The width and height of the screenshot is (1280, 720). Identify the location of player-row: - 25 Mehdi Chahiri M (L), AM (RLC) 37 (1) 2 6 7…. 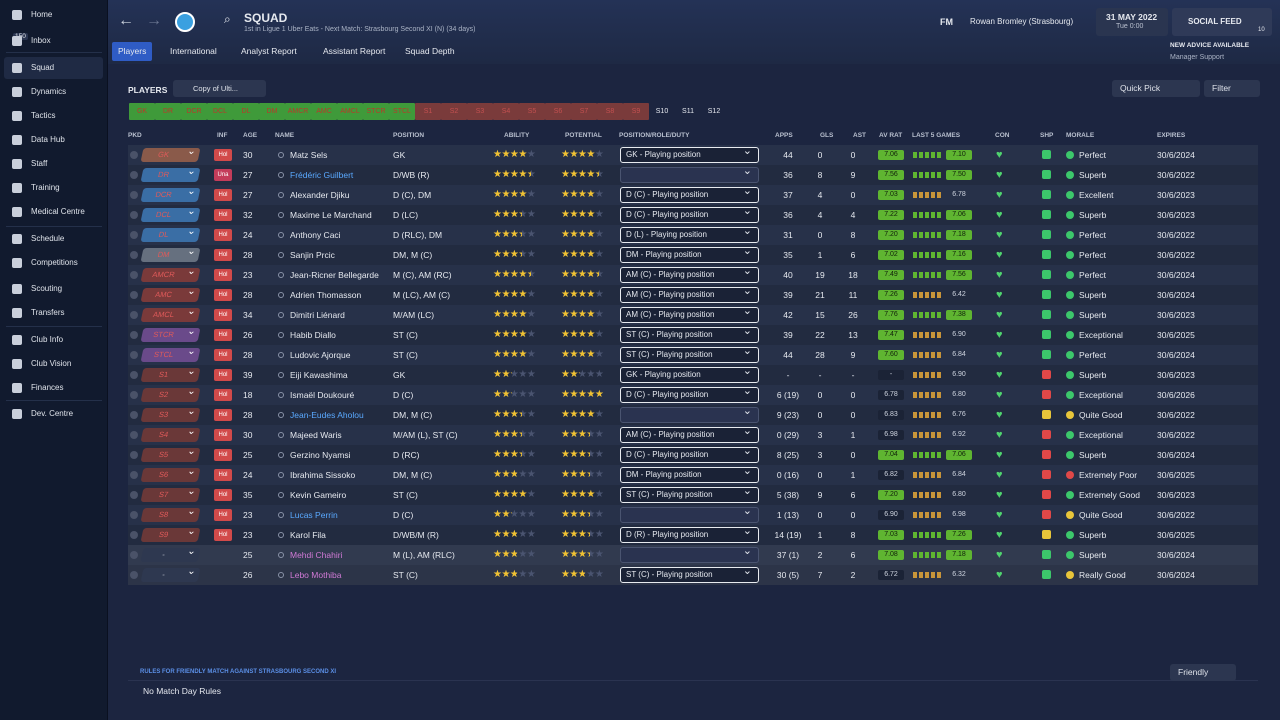
(693, 555).